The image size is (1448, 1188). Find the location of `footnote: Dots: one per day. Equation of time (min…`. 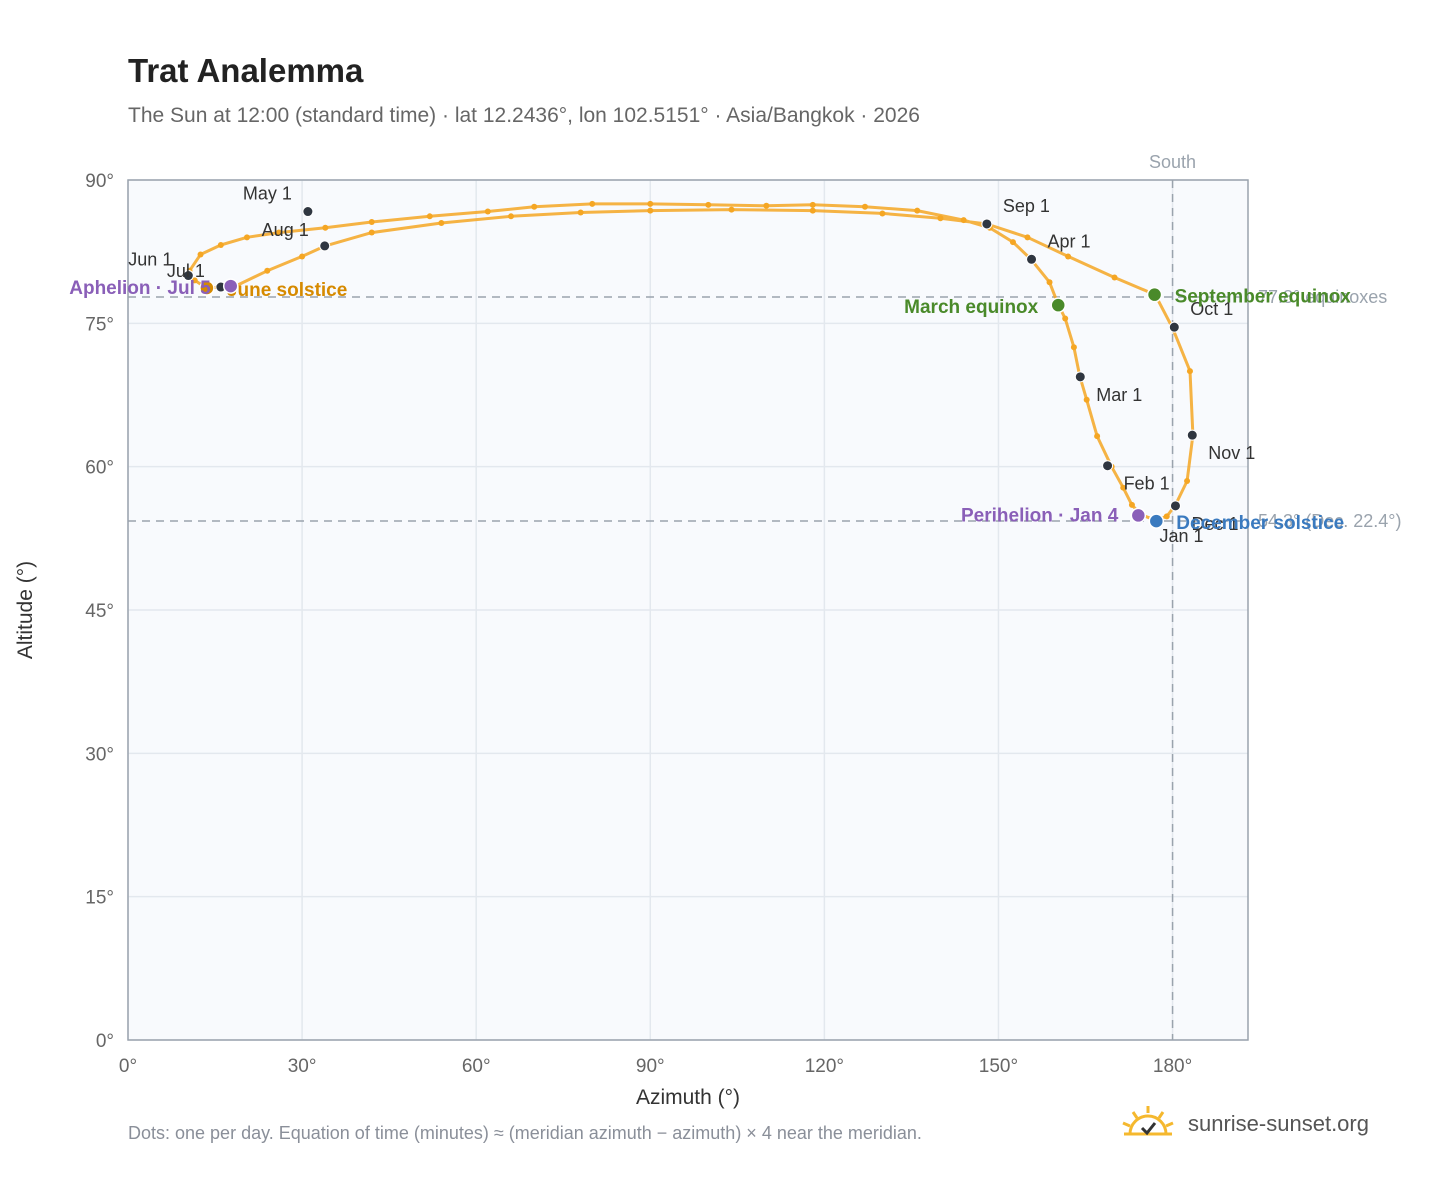

footnote: Dots: one per day. Equation of time (min… is located at coordinates (525, 1133).